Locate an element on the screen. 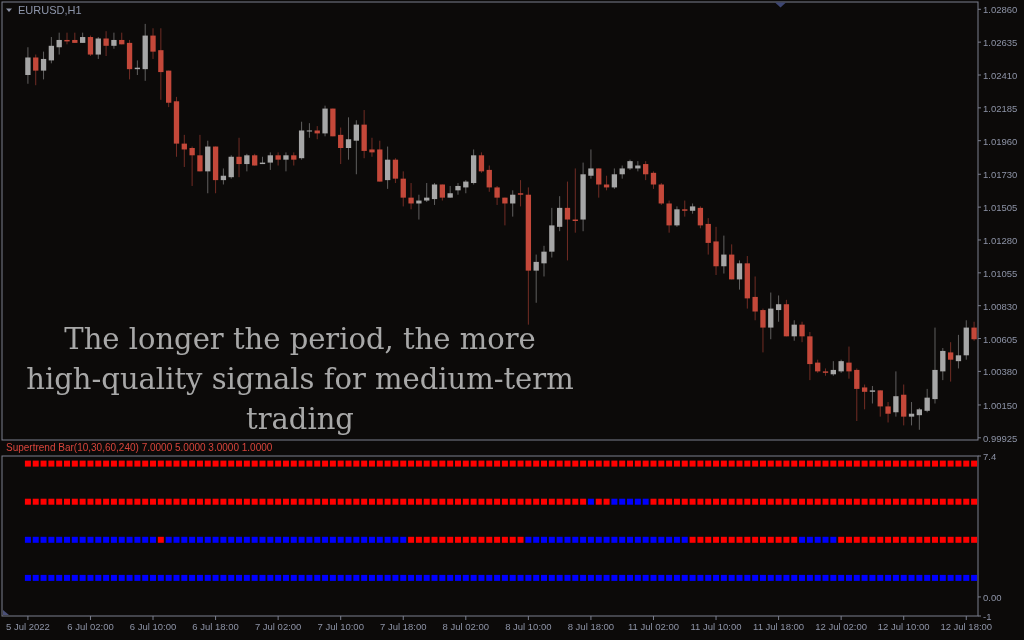 The height and width of the screenshot is (640, 1024). y-tick-label: 7.4 is located at coordinates (990, 456).